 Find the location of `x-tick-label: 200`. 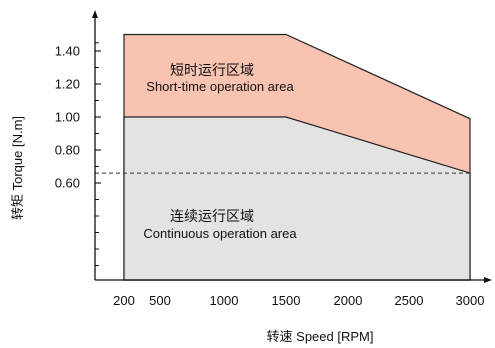

x-tick-label: 200 is located at coordinates (124, 300).